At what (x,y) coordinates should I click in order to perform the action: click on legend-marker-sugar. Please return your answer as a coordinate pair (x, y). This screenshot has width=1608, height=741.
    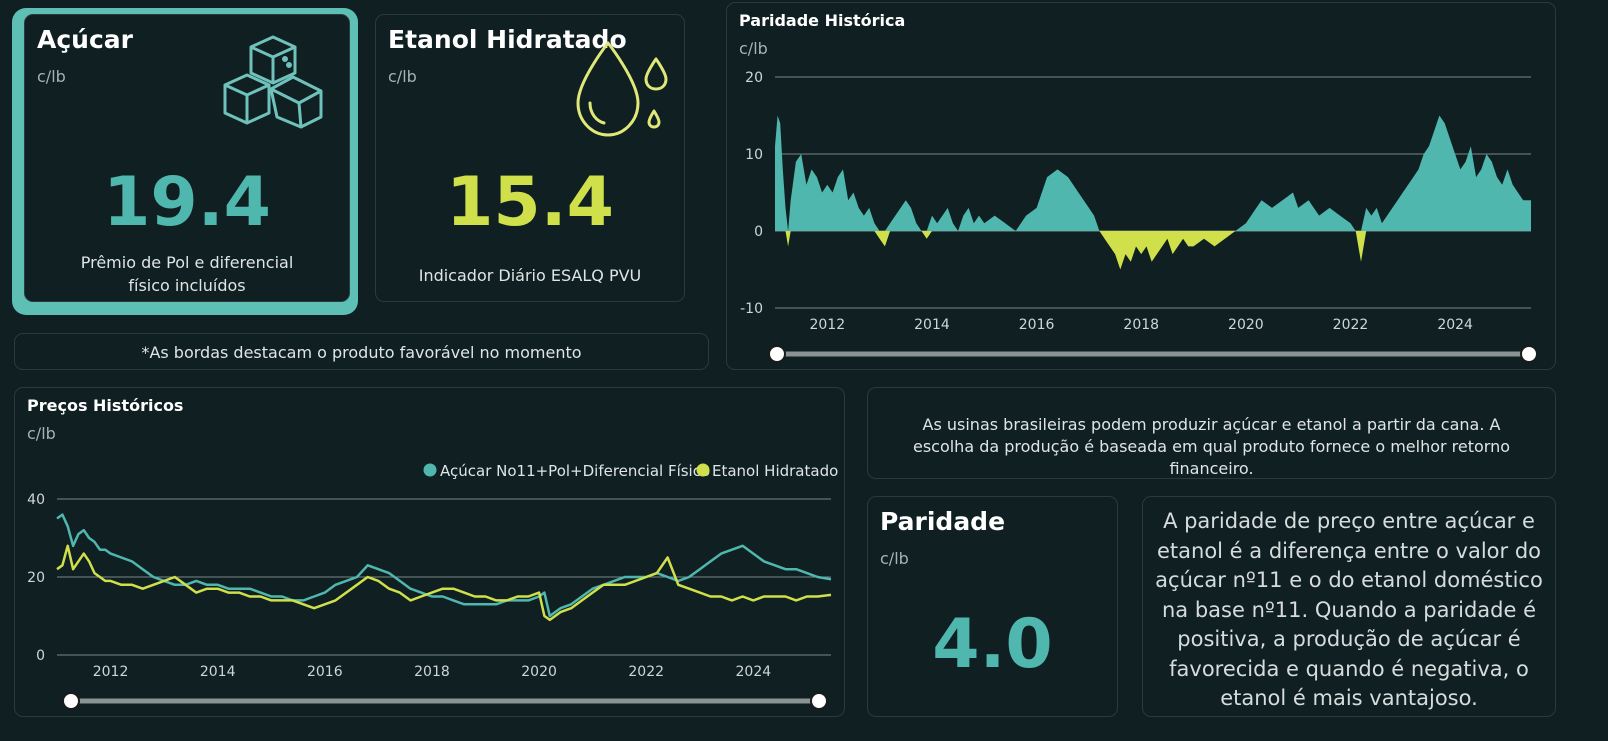
    Looking at the image, I should click on (430, 470).